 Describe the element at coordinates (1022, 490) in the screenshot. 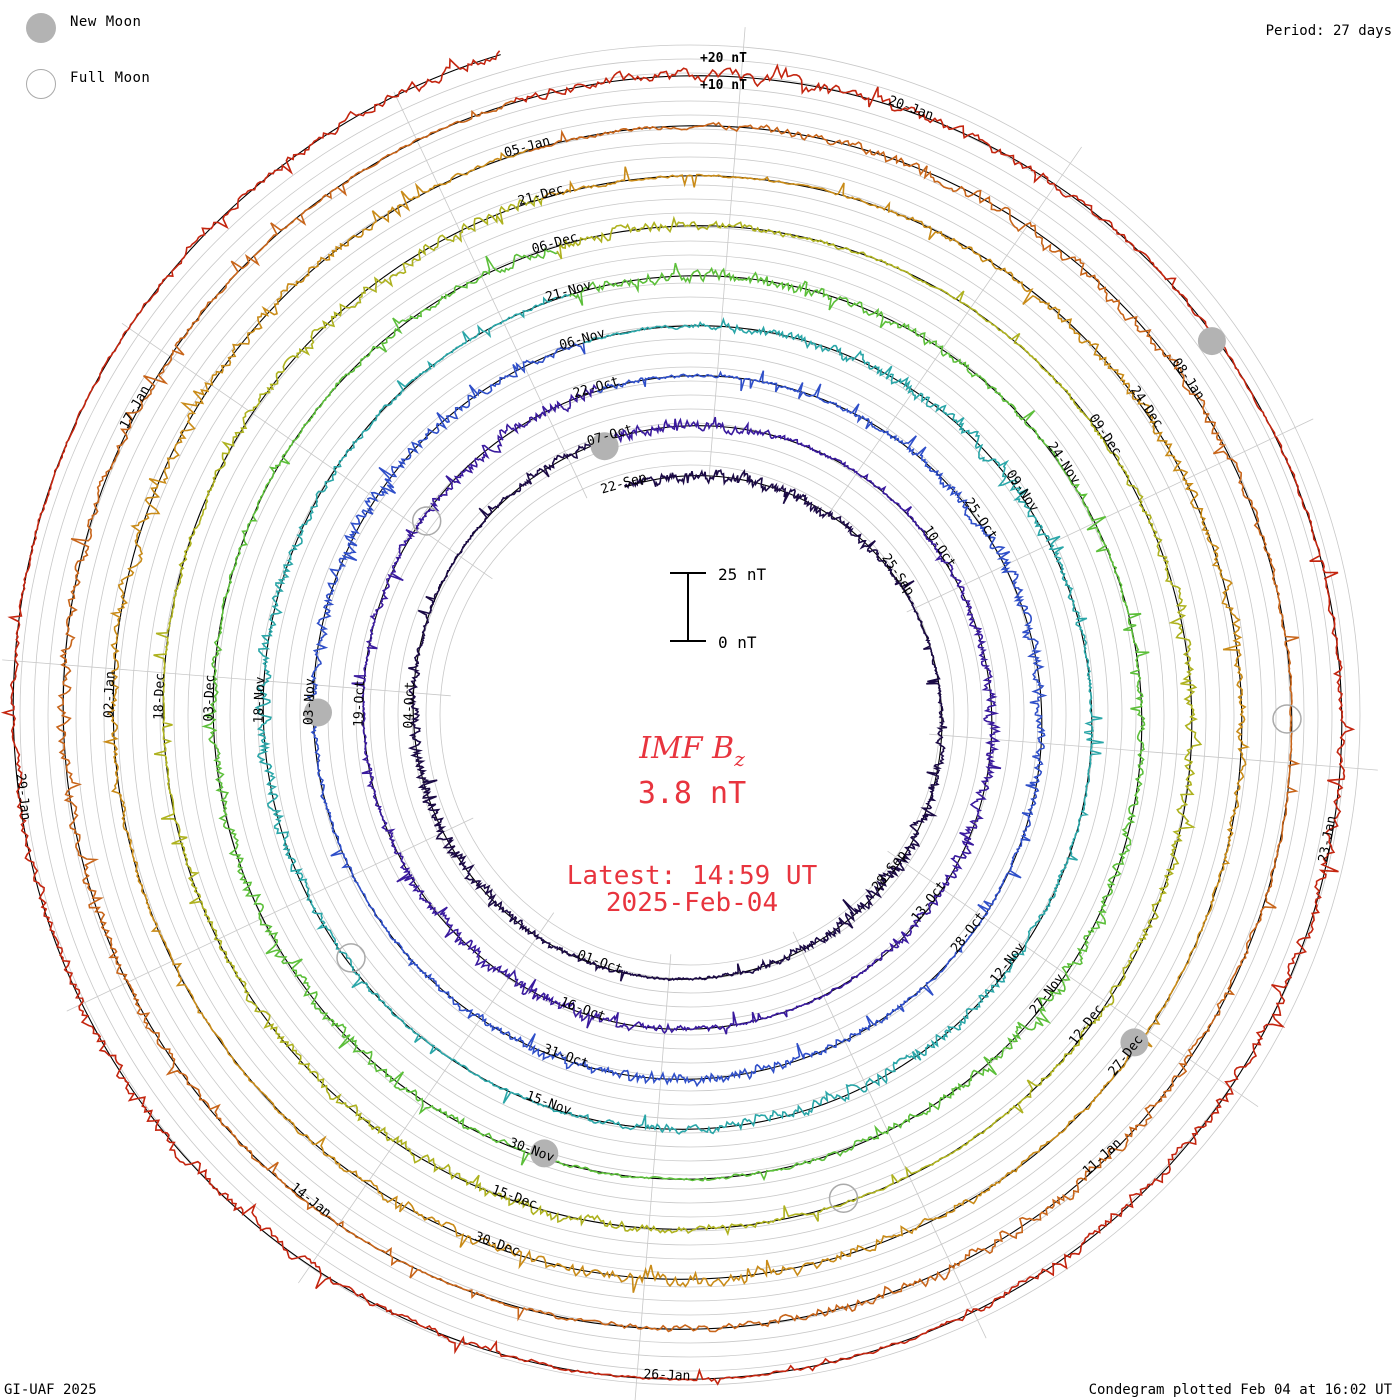

I see `date-label: 09-Nov` at that location.